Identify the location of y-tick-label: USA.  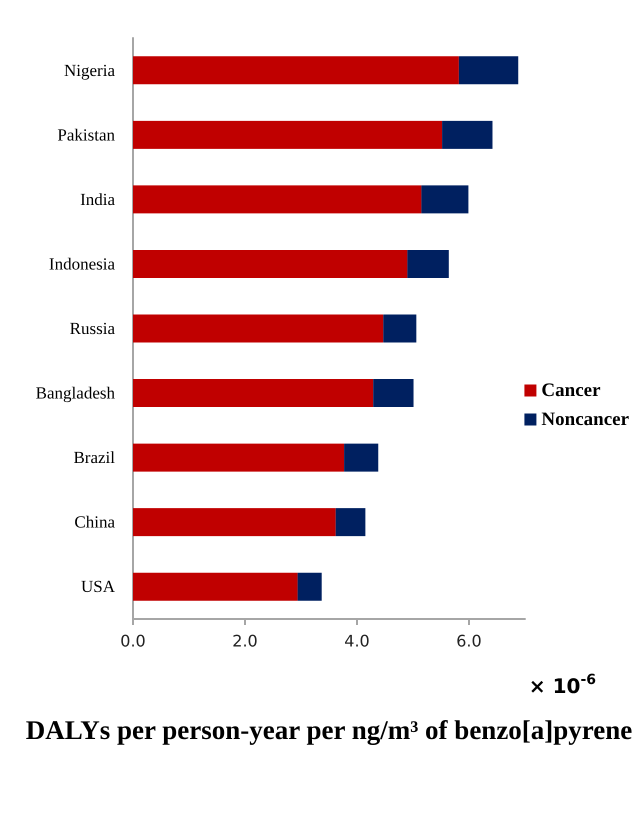
(98, 586).